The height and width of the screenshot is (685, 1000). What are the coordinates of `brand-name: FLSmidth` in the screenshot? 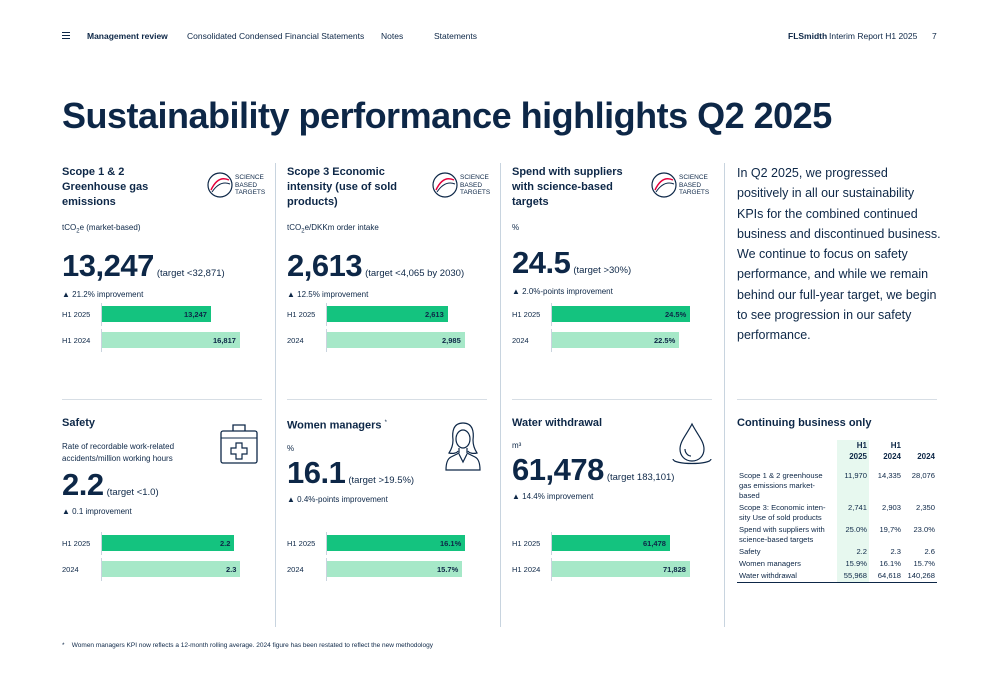 It's located at (808, 36).